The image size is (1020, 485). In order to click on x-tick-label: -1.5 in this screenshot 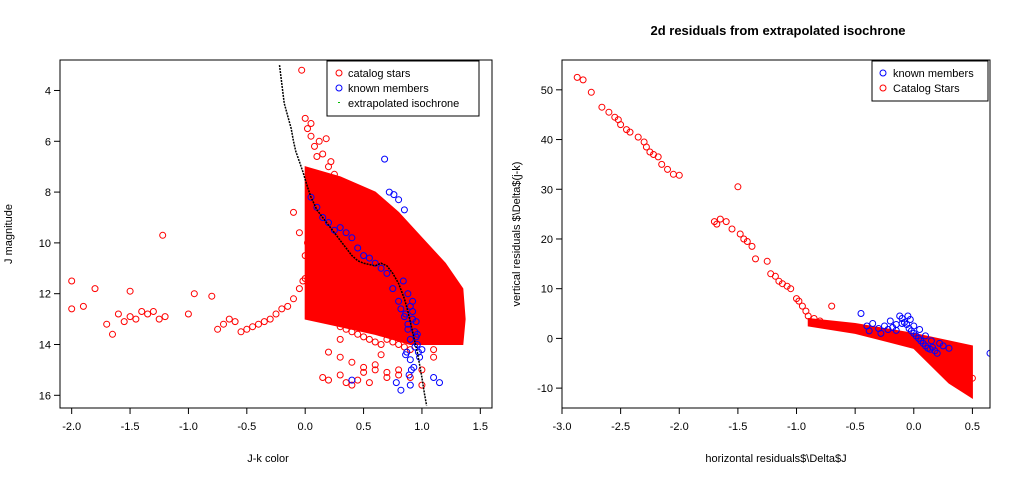, I will do `click(737, 427)`.